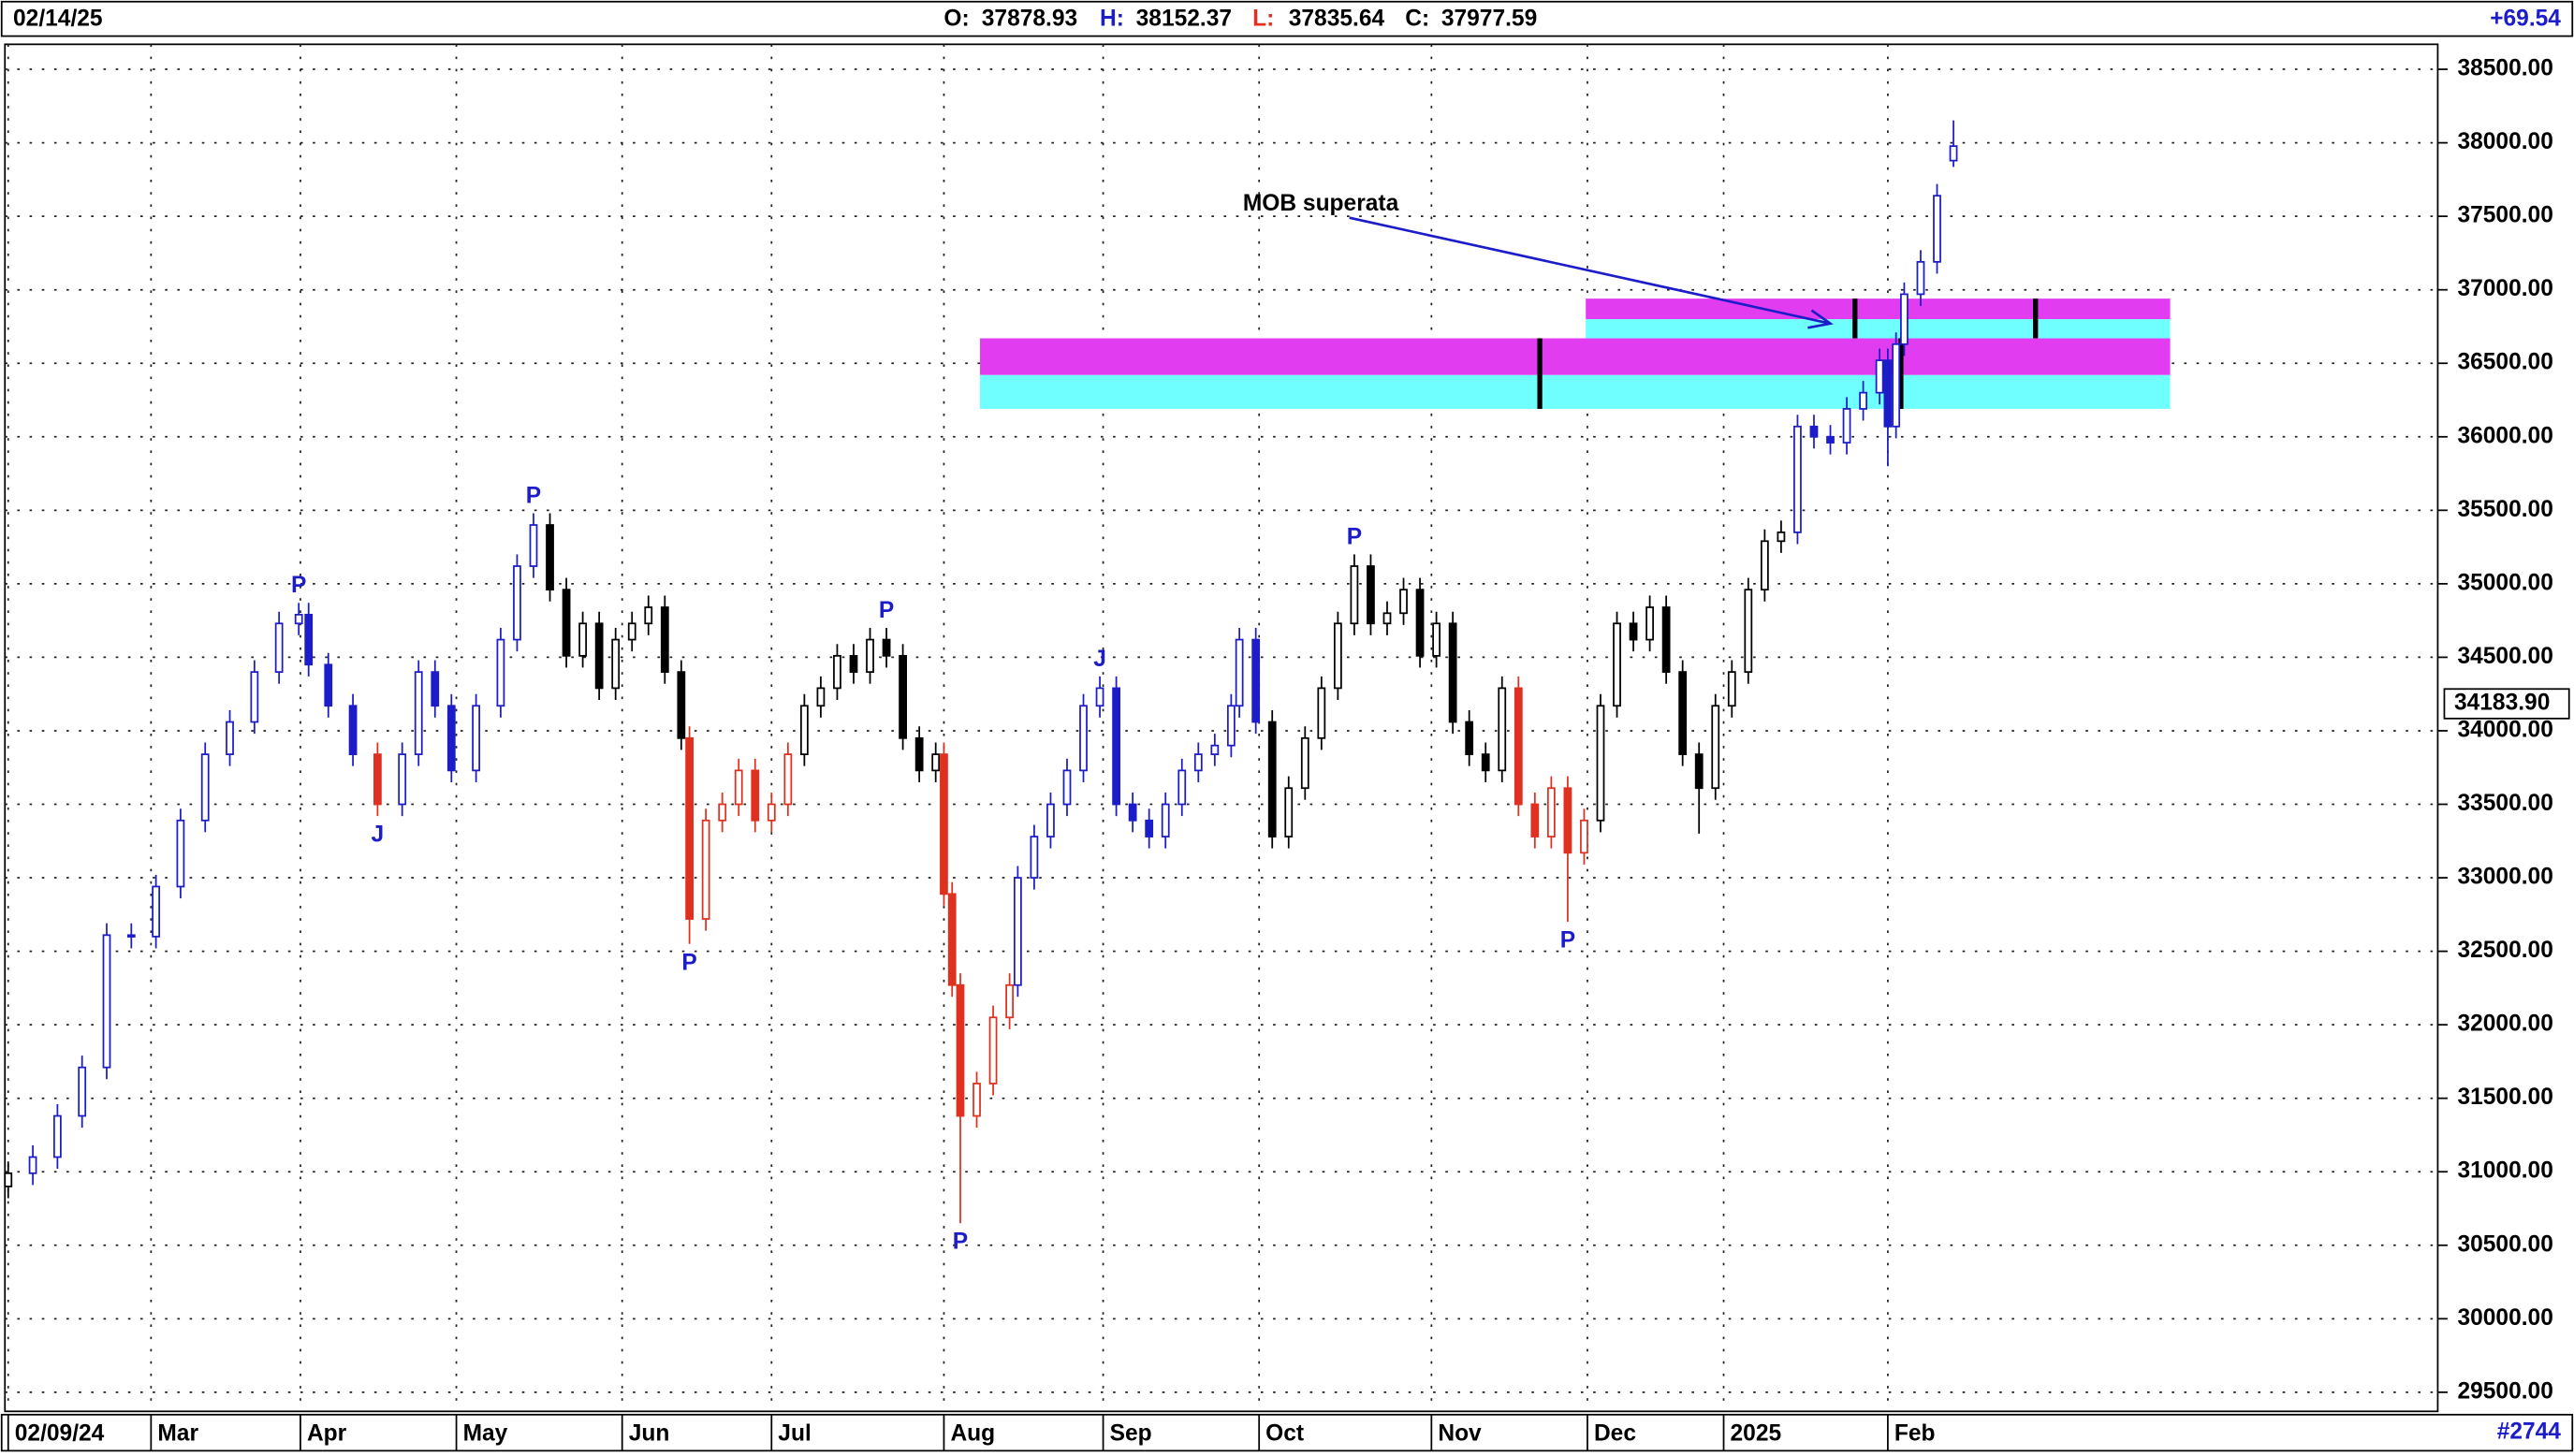 This screenshot has height=1456, width=2574. I want to click on arrow-head, so click(1820, 319).